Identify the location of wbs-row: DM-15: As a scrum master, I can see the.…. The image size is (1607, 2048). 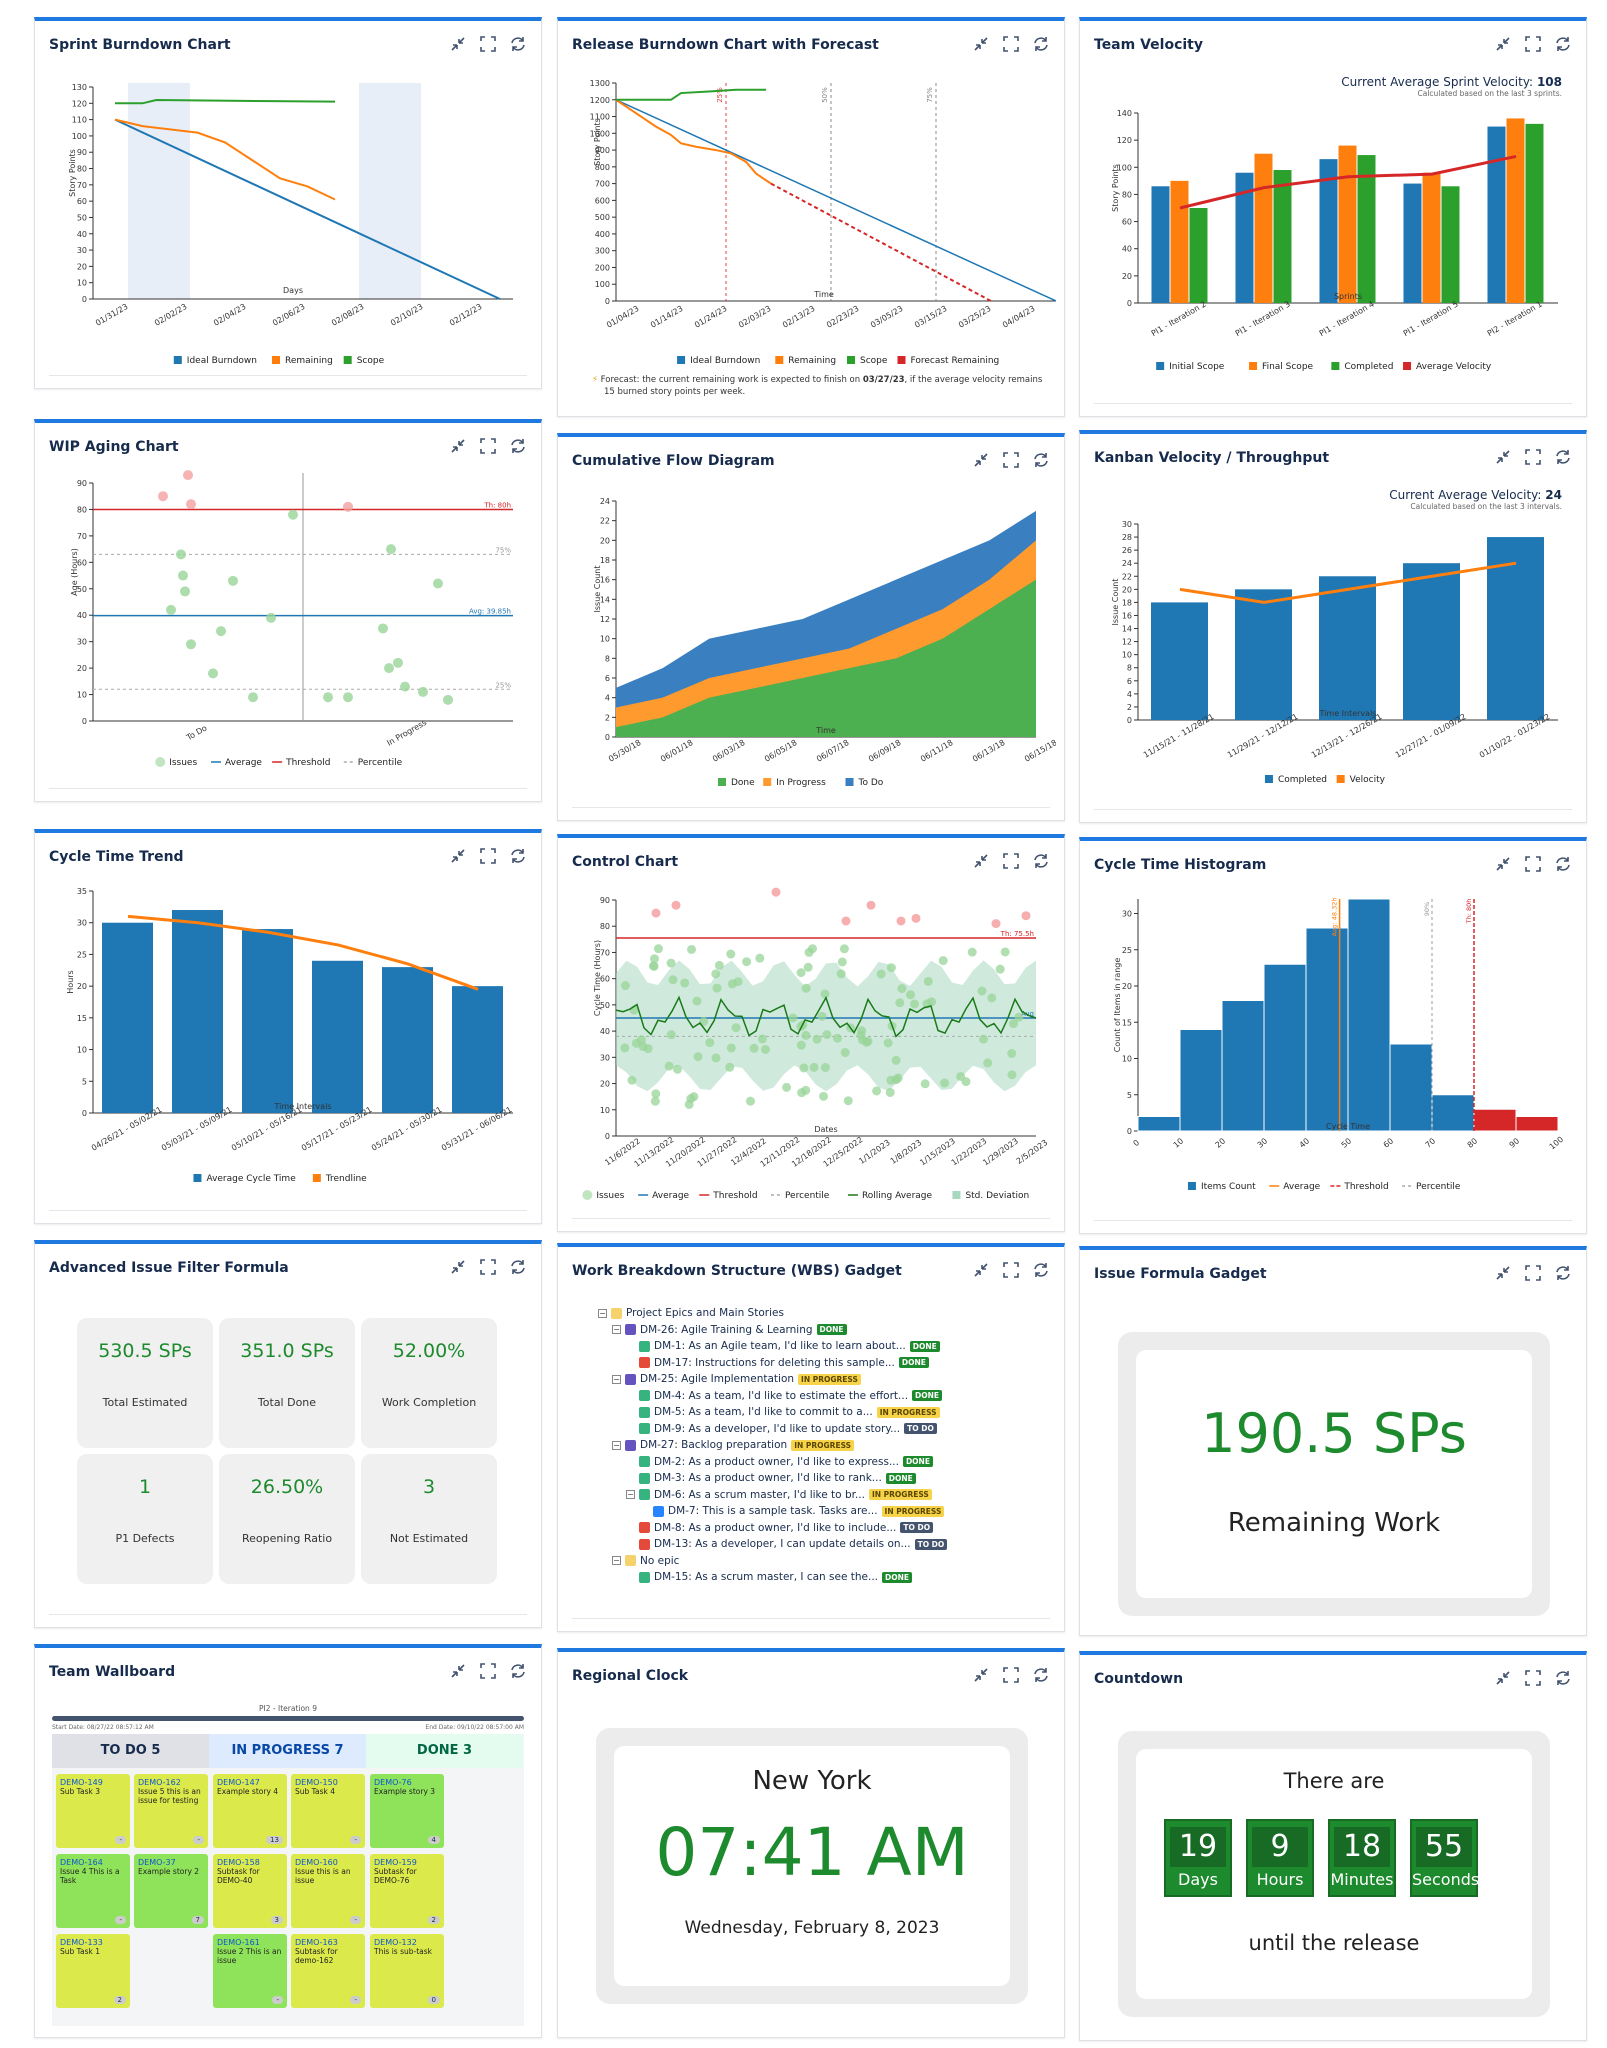
(772, 1577).